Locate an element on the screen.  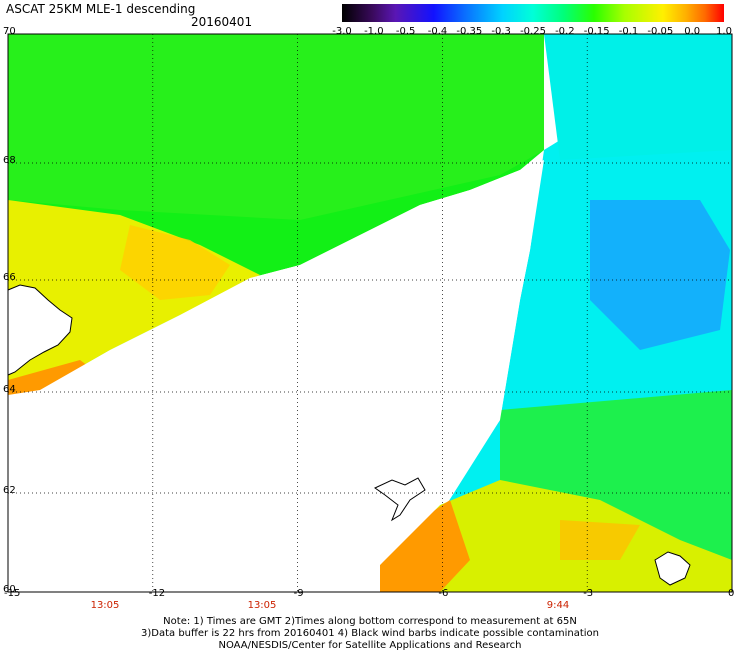
colorbar-tick-label: -0.35 is located at coordinates (469, 31).